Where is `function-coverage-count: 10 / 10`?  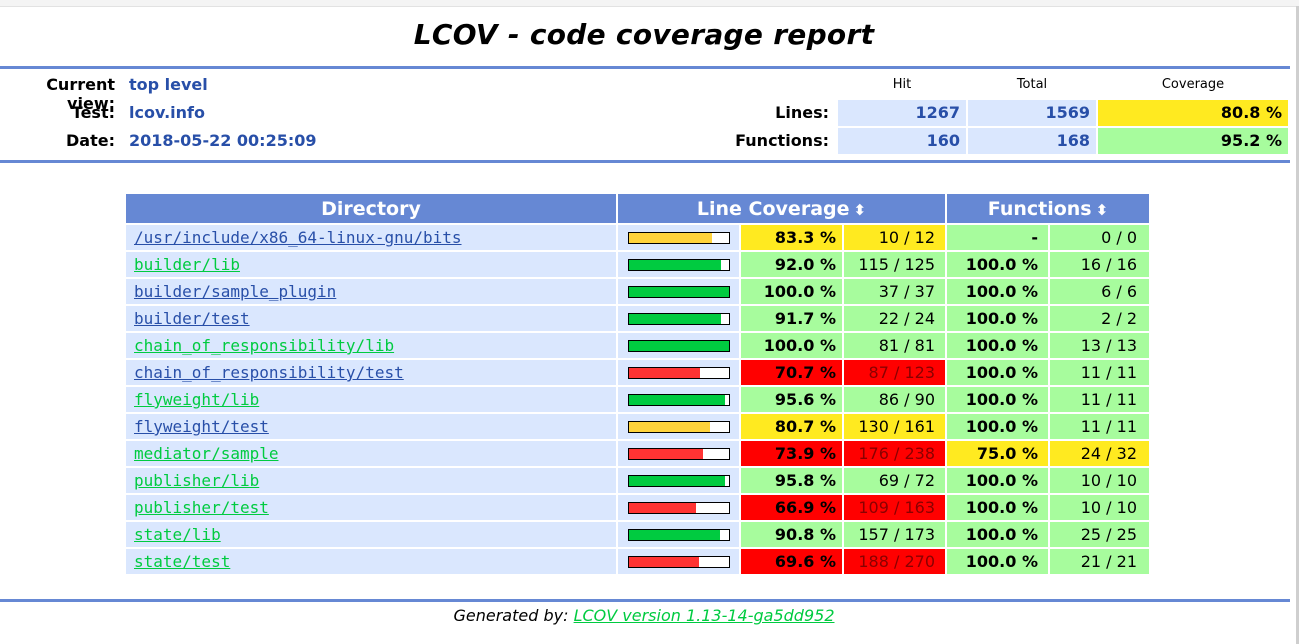 function-coverage-count: 10 / 10 is located at coordinates (1099, 480).